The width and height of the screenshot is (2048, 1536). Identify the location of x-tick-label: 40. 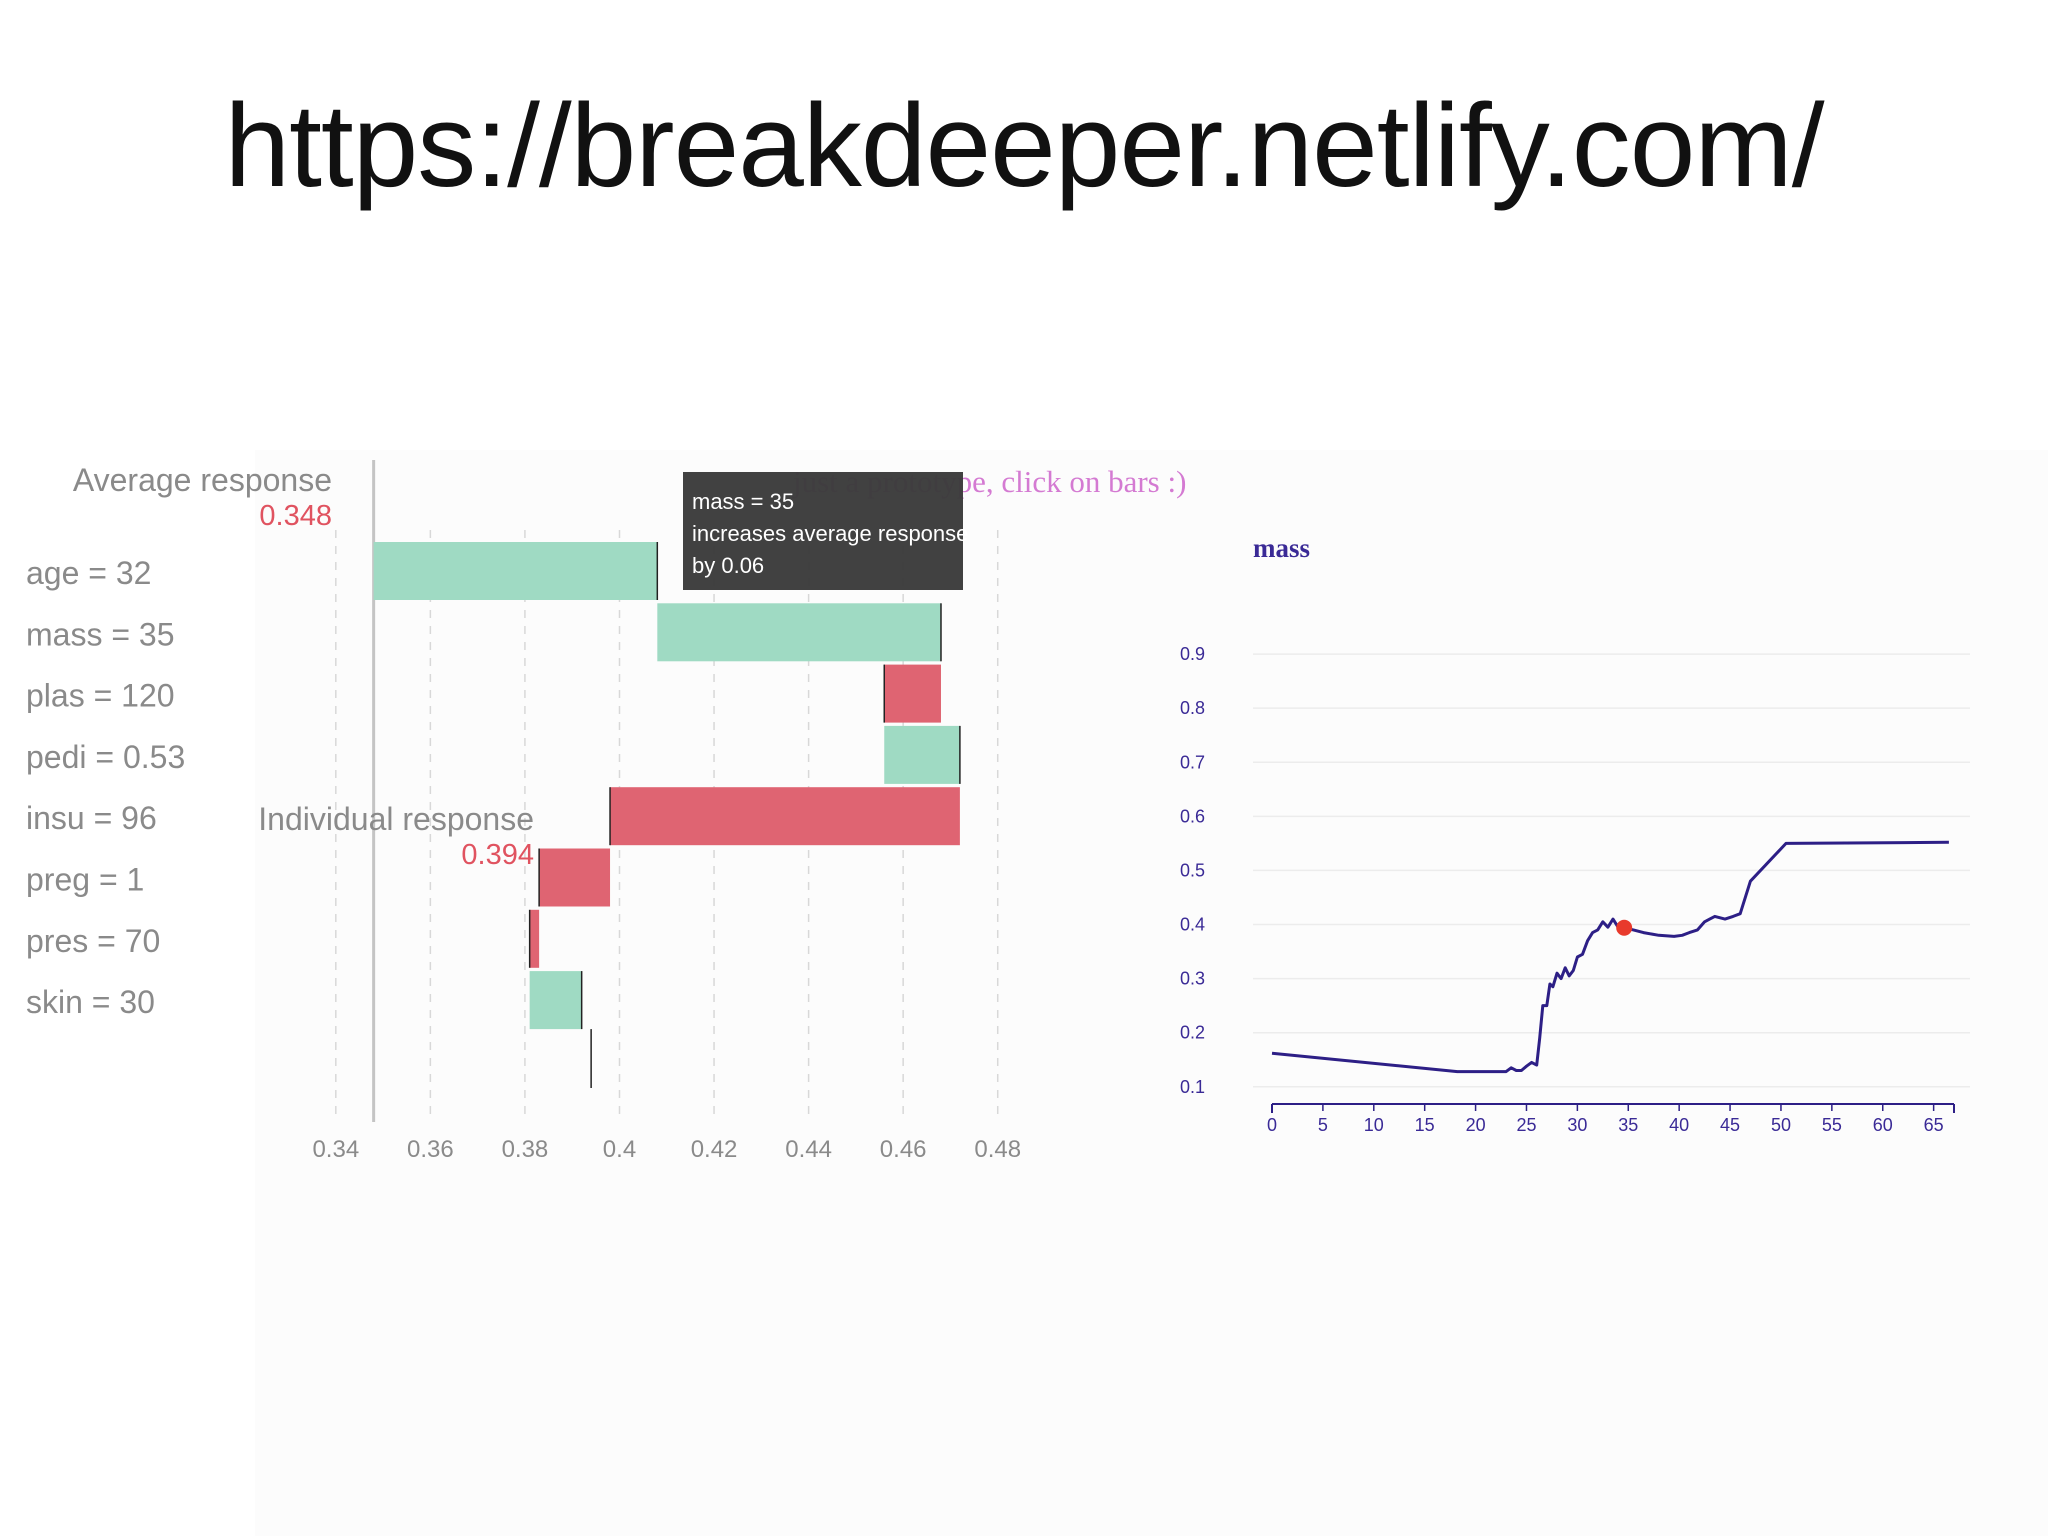
(1679, 1125).